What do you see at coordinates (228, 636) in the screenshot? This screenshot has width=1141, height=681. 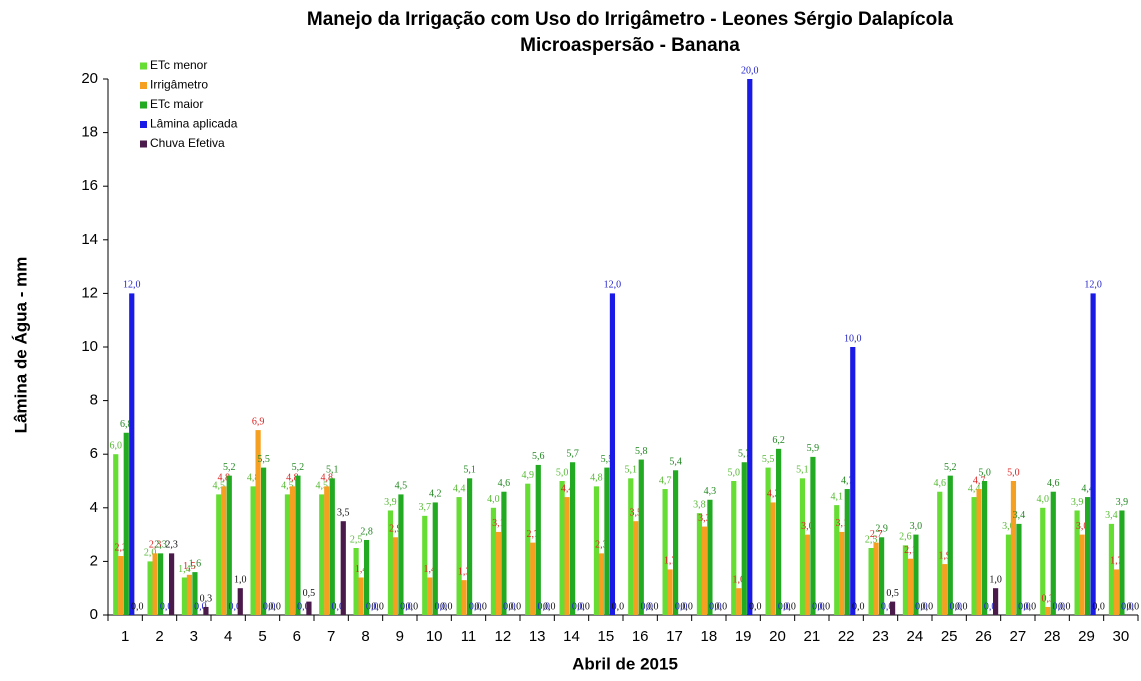 I see `x-tick-label: 4` at bounding box center [228, 636].